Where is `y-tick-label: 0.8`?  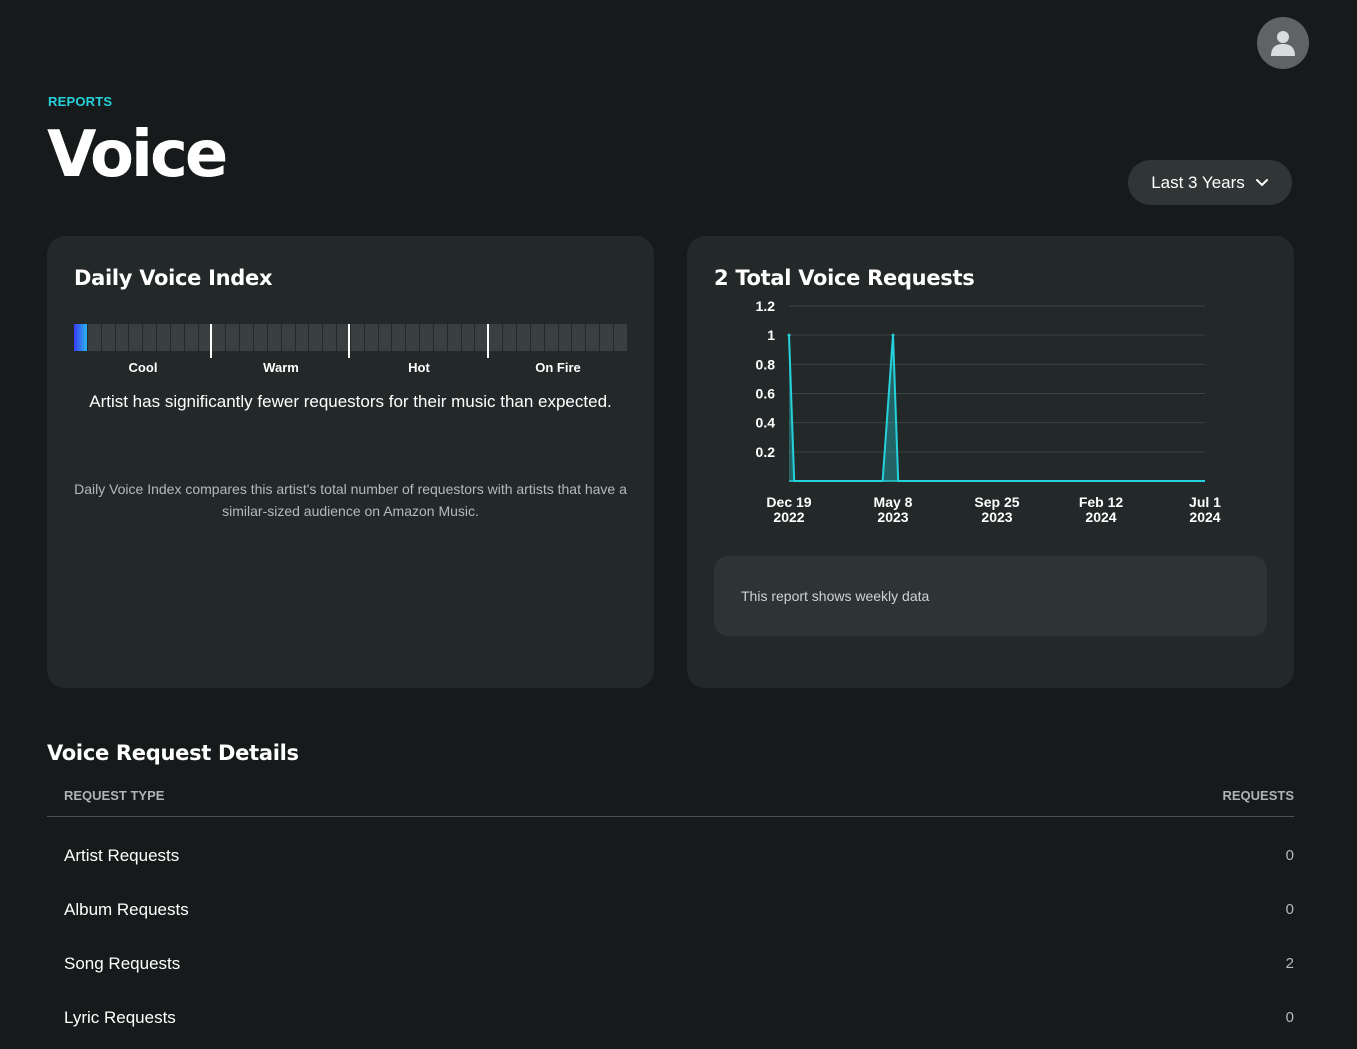
y-tick-label: 0.8 is located at coordinates (766, 364).